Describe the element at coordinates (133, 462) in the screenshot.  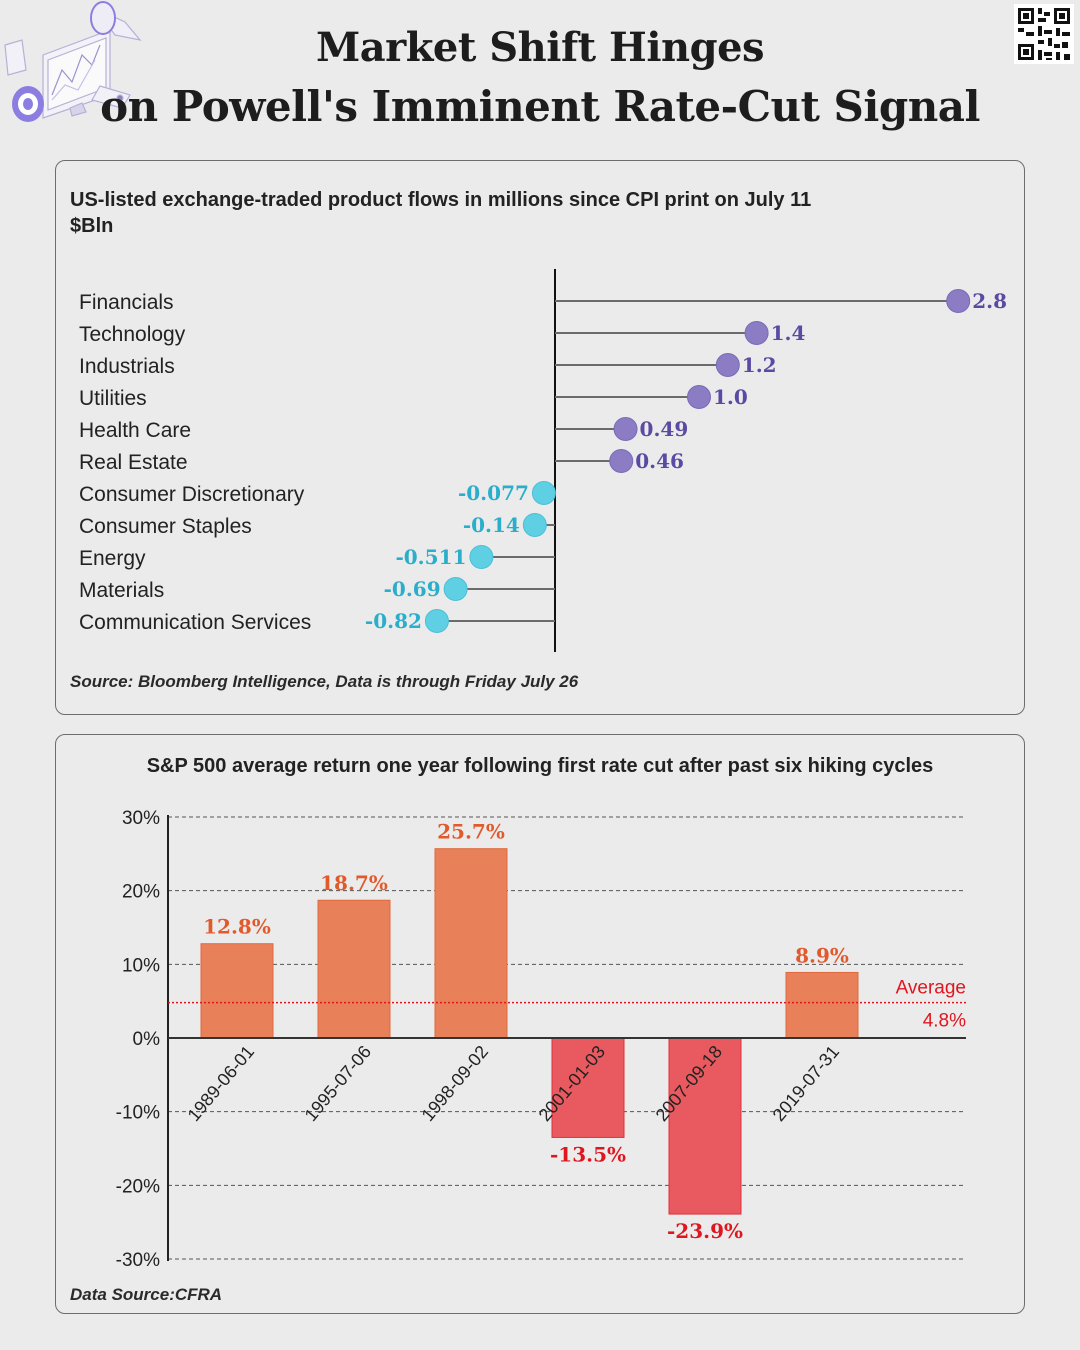
I see `category-label: Real Estate` at that location.